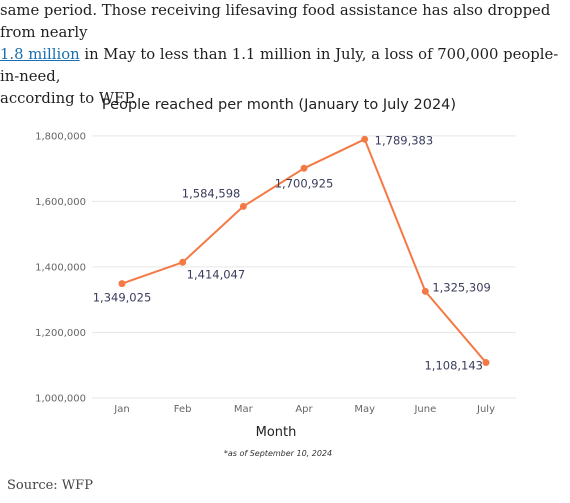 This screenshot has width=570, height=503. Describe the element at coordinates (60, 136) in the screenshot. I see `y-tick-label: 1,800,000` at that location.